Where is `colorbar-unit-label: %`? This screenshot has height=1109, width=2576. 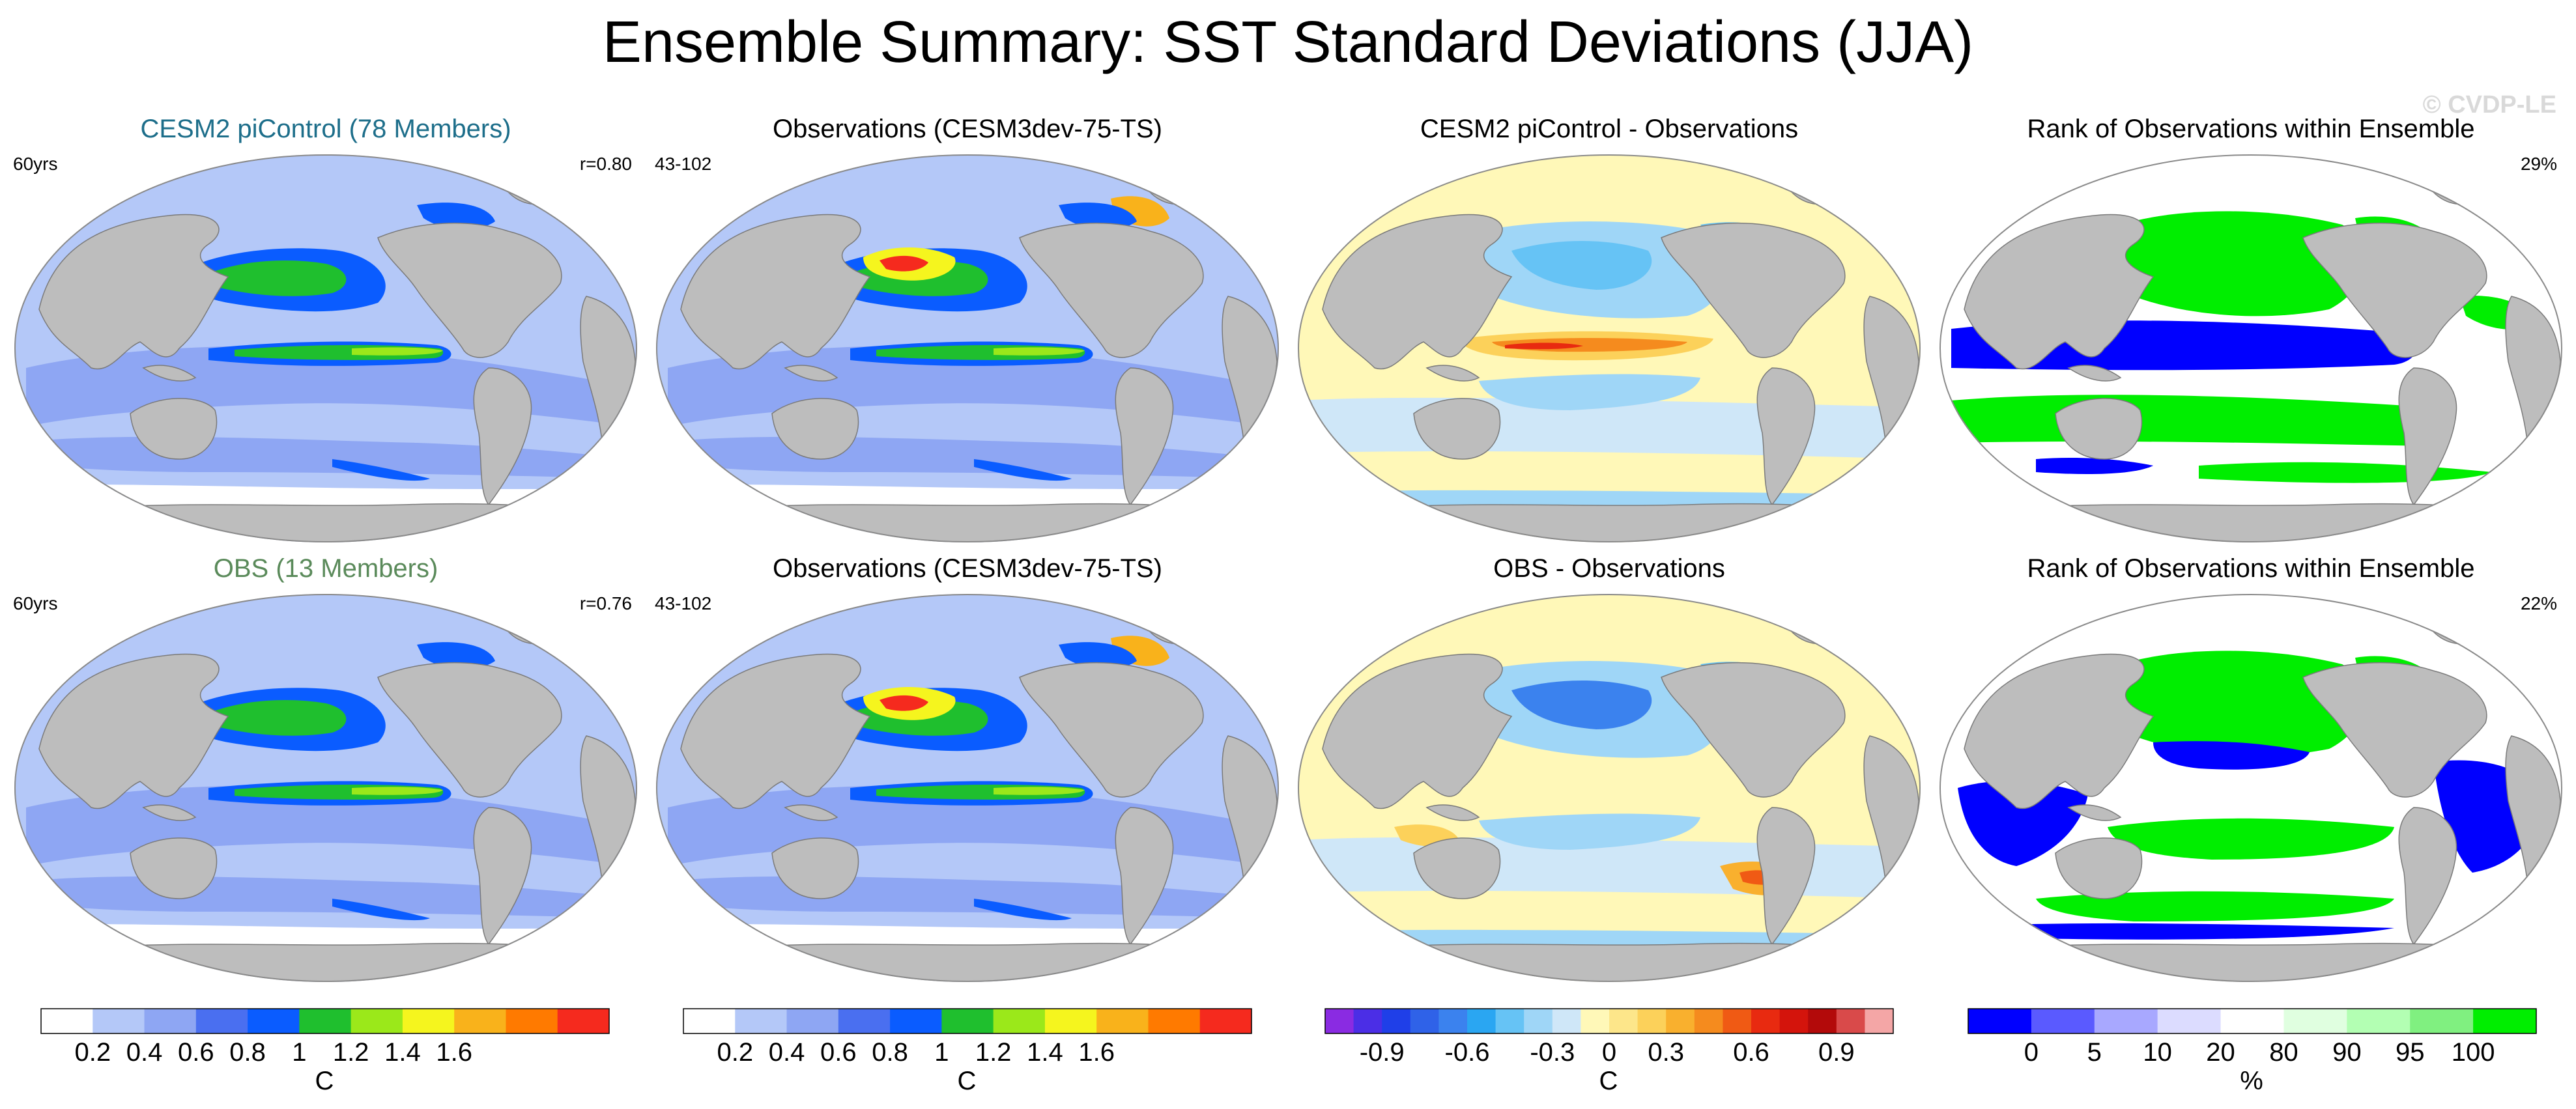
colorbar-unit-label: % is located at coordinates (2251, 1081).